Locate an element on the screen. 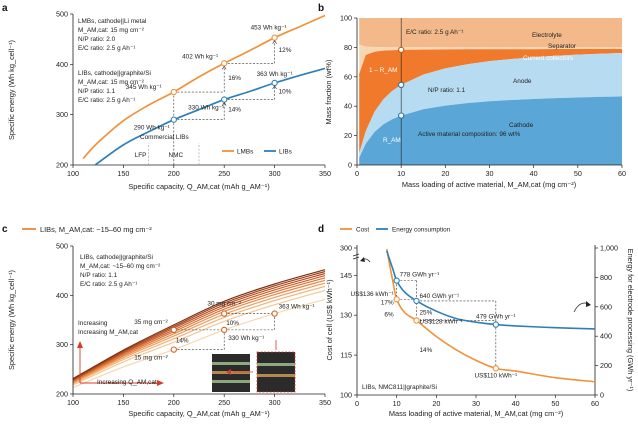 The height and width of the screenshot is (426, 638). value-label: 778 GWh yr⁻¹ is located at coordinates (420, 275).